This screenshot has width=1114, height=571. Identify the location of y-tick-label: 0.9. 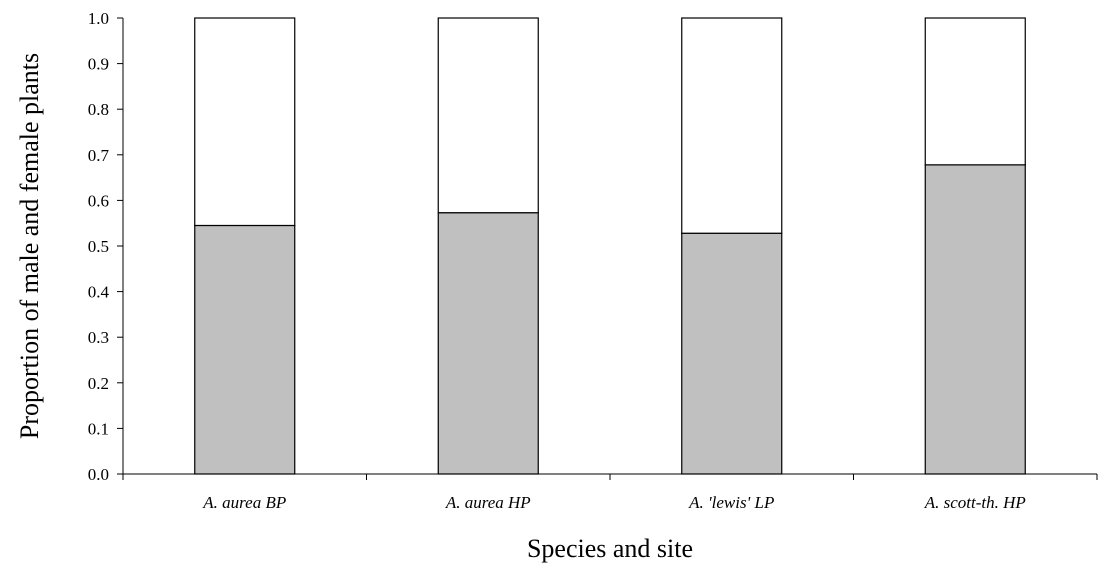
(98, 64).